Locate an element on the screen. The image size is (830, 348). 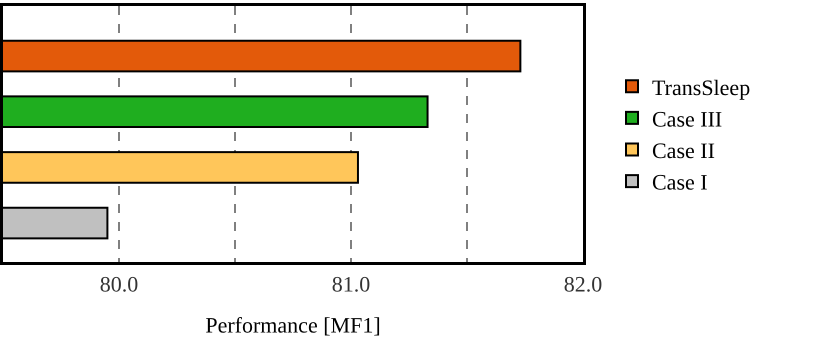
legend-label: Case II is located at coordinates (683, 151).